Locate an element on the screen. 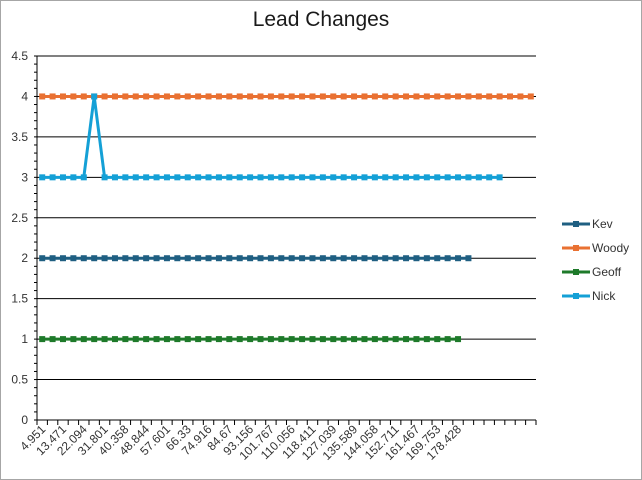 This screenshot has width=642, height=480. y-tick-label: 3 is located at coordinates (24, 177).